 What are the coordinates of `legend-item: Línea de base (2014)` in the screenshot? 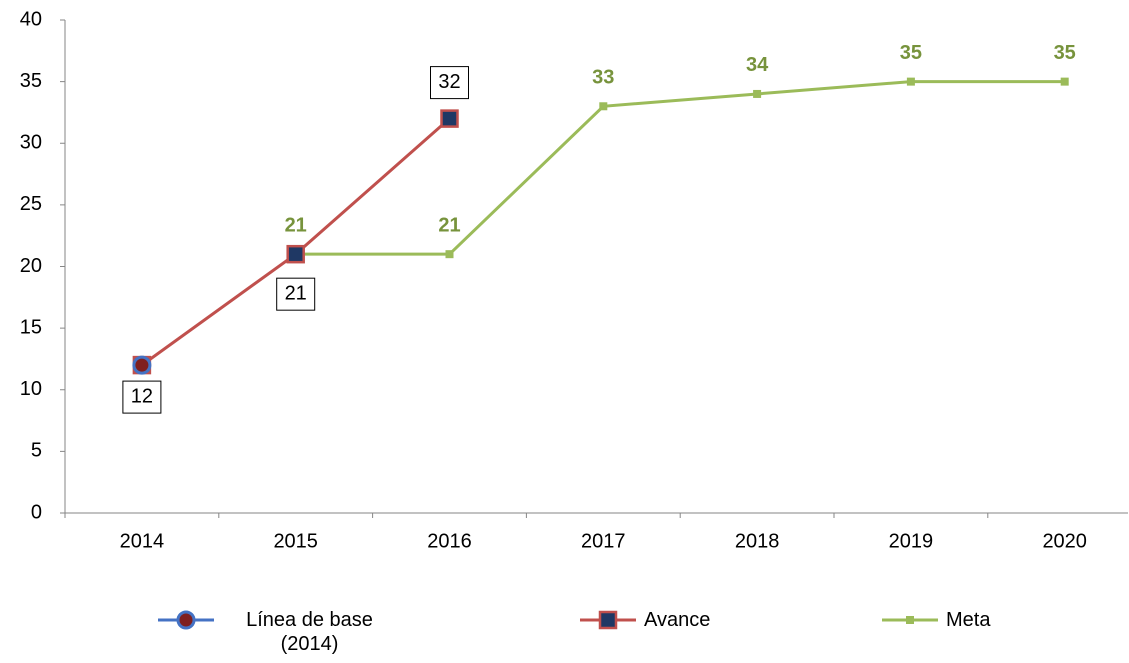 It's located at (277, 632).